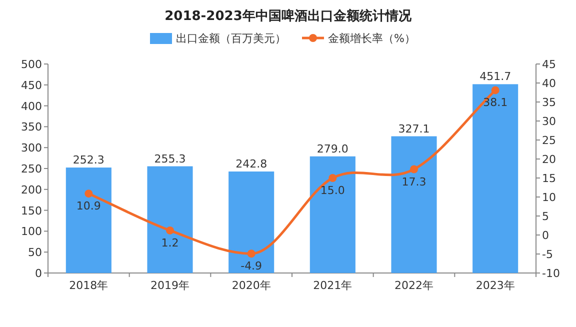 The image size is (576, 327). What do you see at coordinates (170, 159) in the screenshot?
I see `data-label: 255.3` at bounding box center [170, 159].